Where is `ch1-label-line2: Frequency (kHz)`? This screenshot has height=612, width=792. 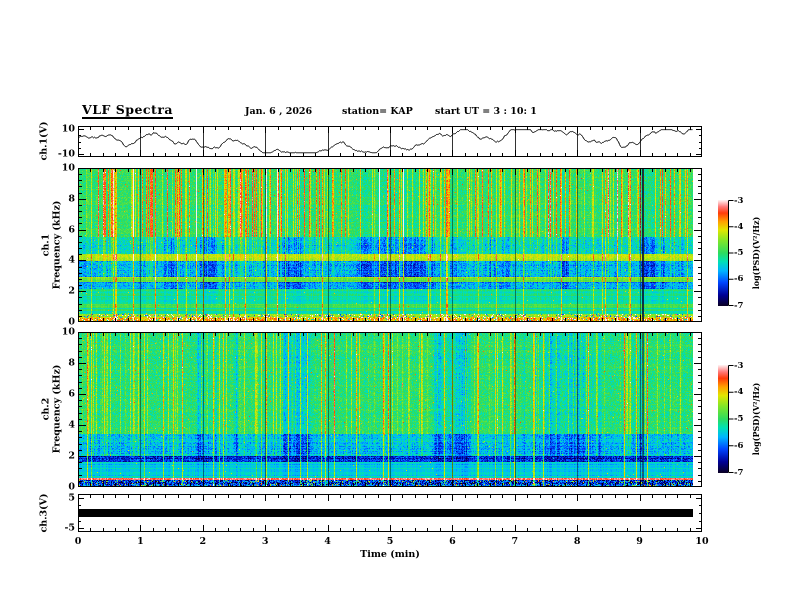
ch1-label-line2: Frequency (kHz) is located at coordinates (57, 245).